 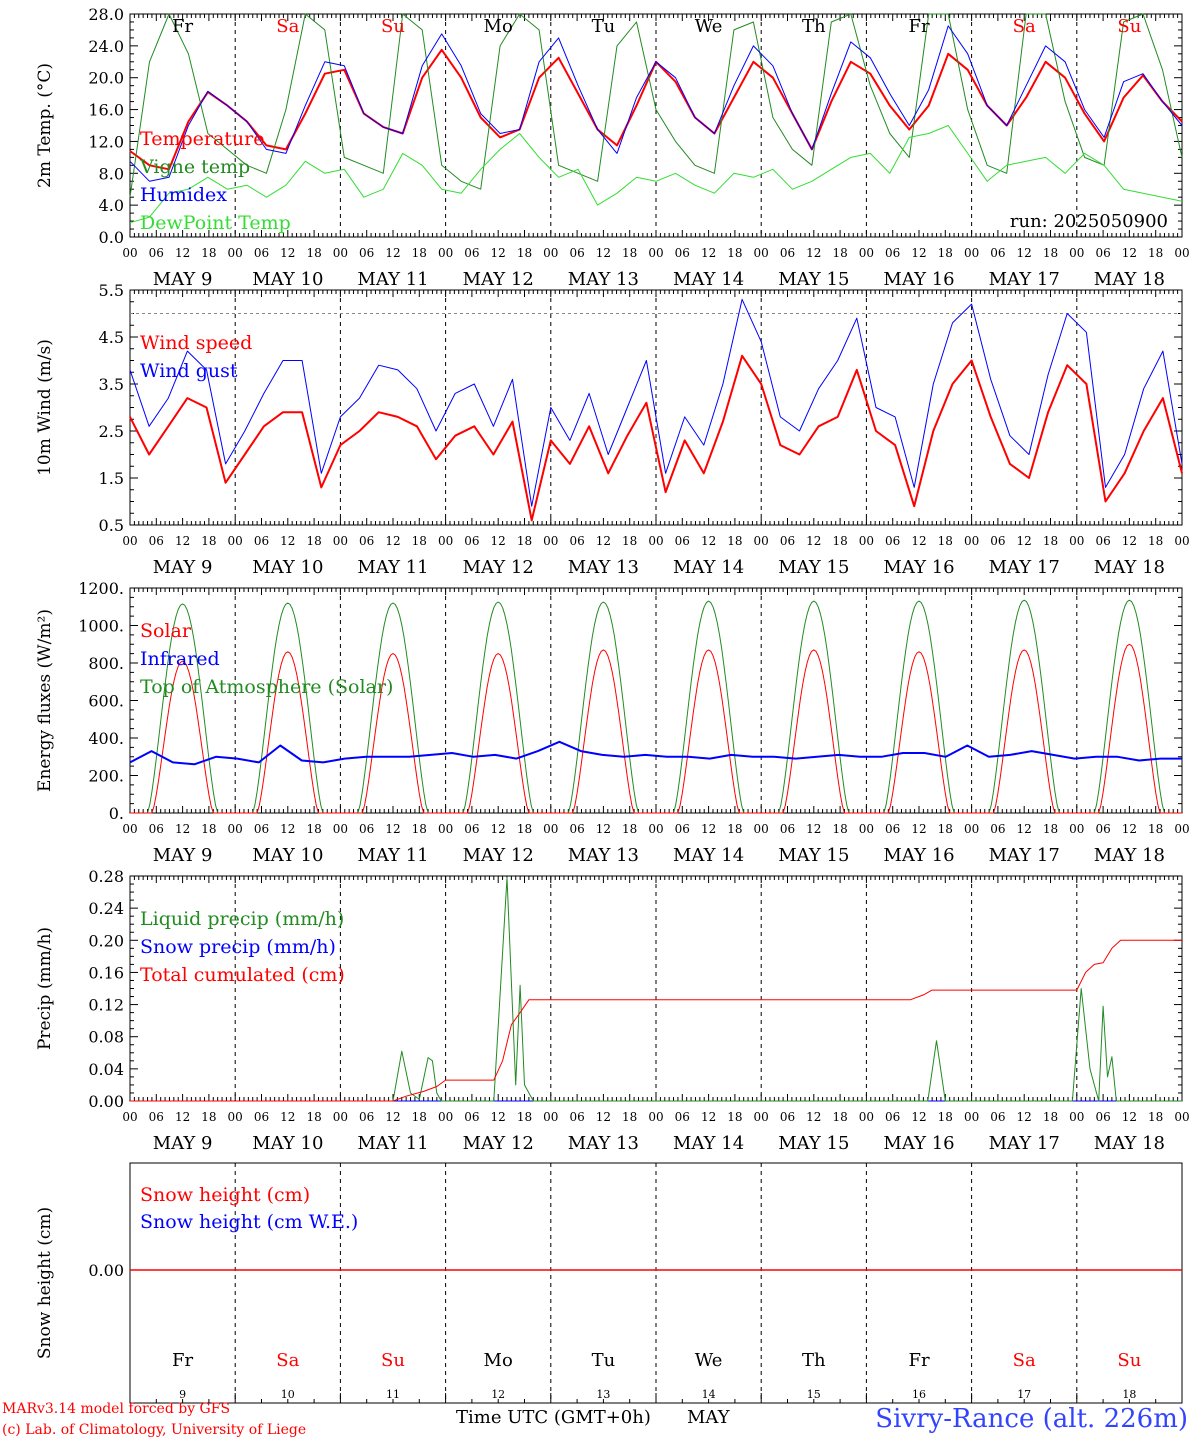 I want to click on precip-y-tick-label: 0.08, so click(x=106, y=1037).